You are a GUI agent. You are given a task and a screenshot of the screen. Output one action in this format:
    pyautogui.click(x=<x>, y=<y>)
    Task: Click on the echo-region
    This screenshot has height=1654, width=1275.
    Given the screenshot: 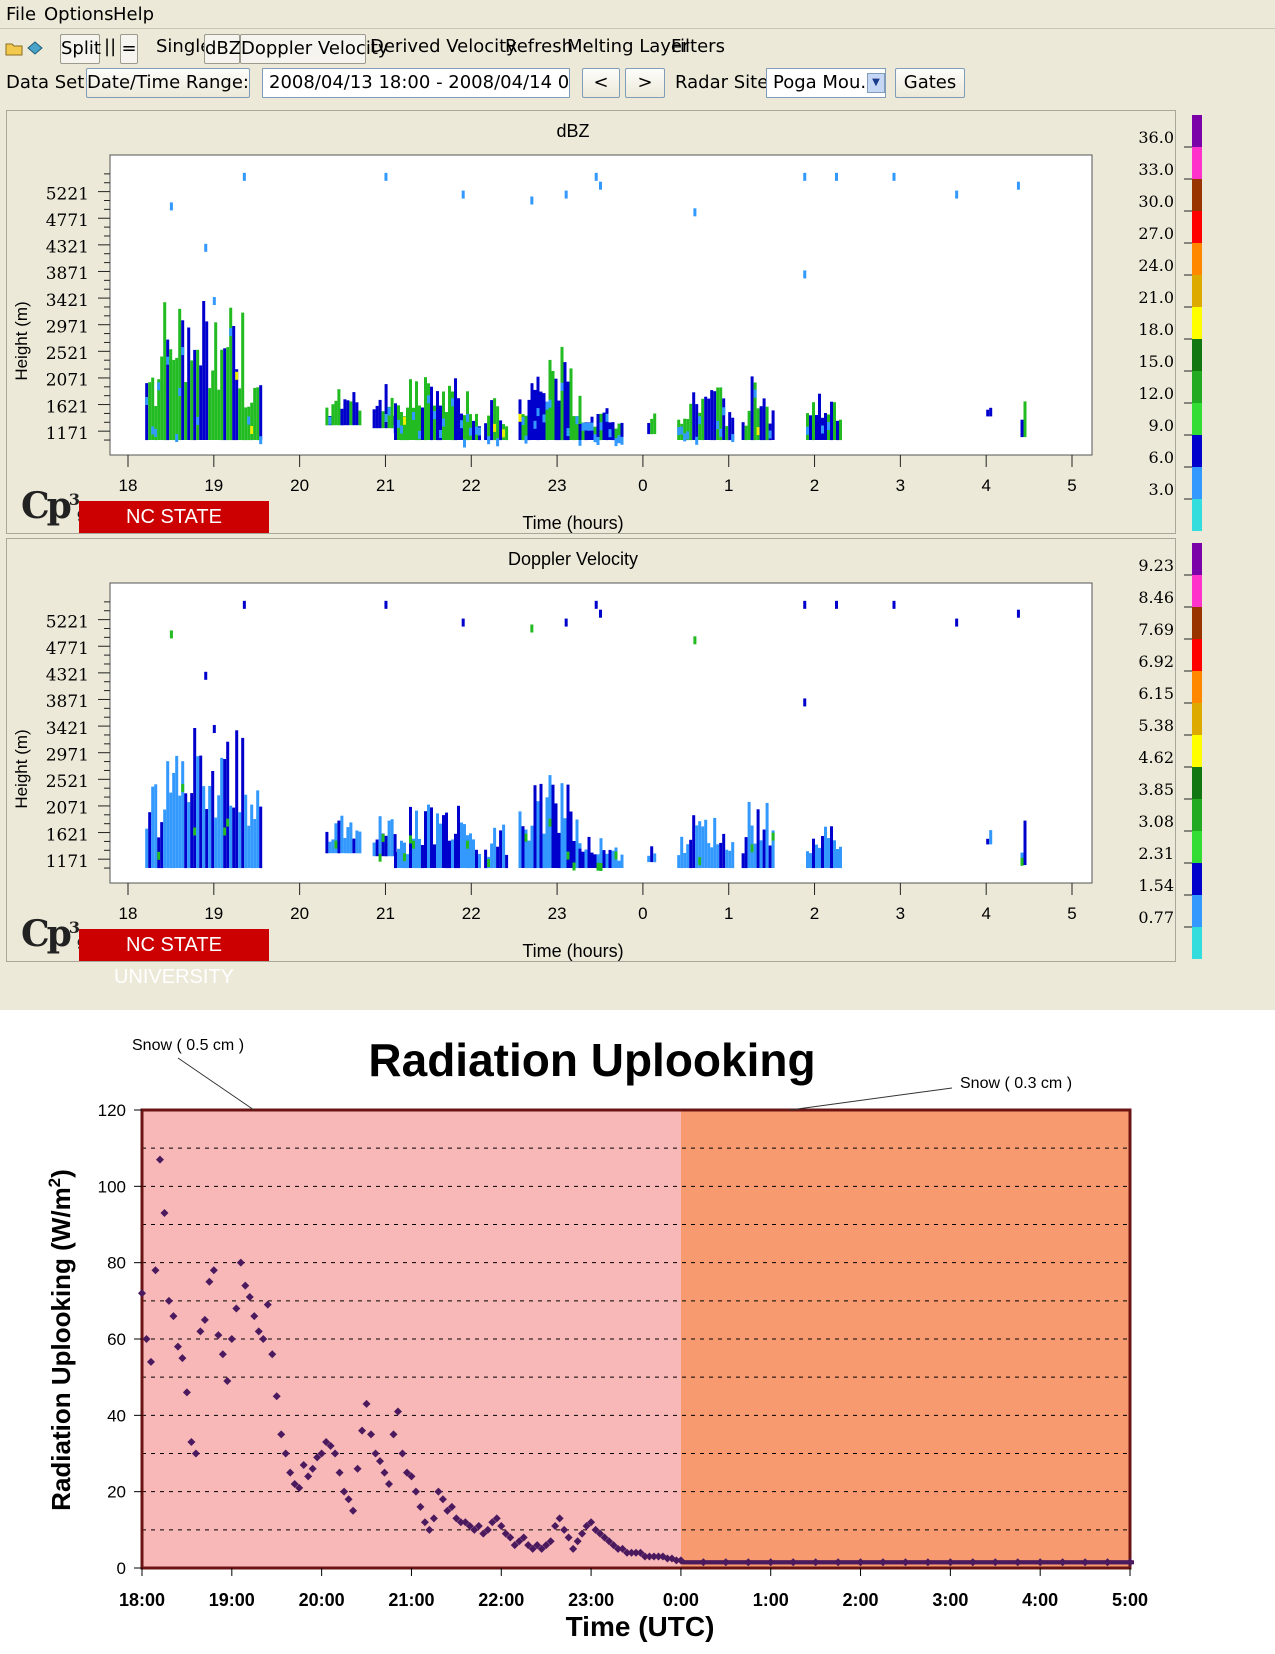 What is the action you would take?
    pyautogui.click(x=437, y=836)
    